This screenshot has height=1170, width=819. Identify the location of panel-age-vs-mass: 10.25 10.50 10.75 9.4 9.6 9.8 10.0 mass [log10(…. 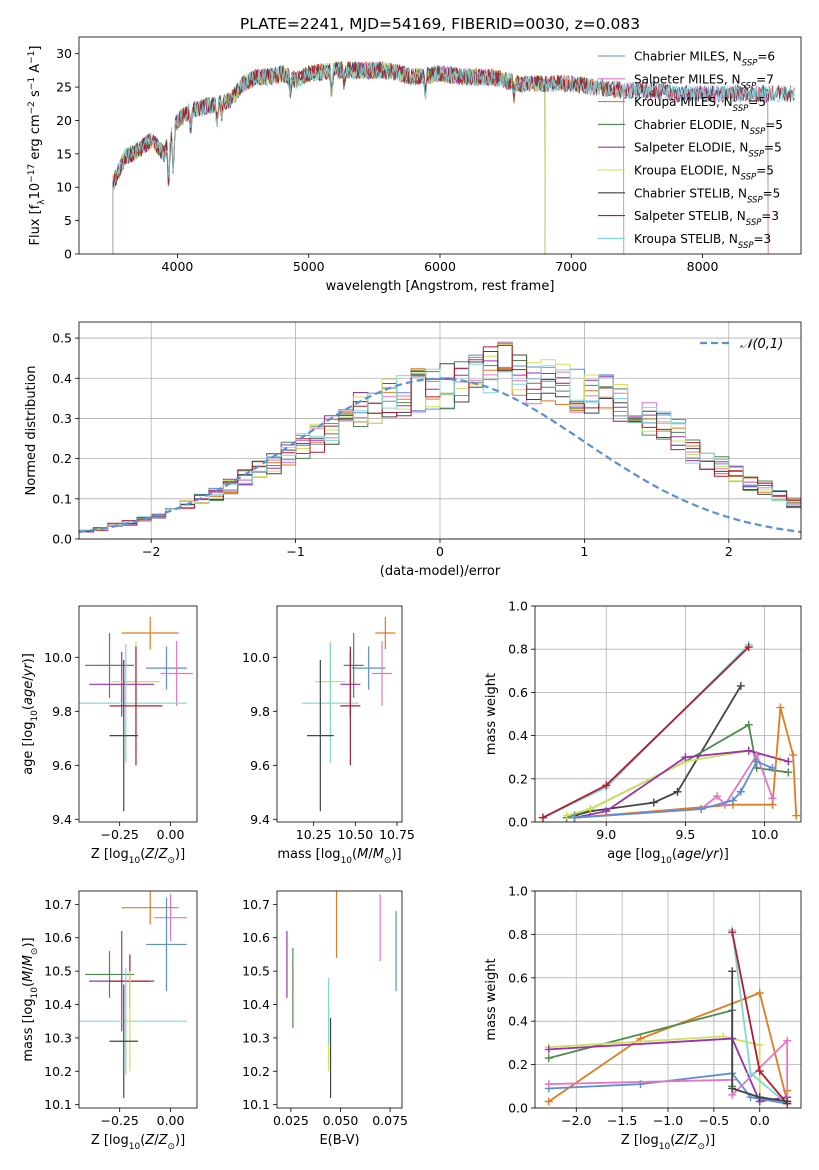
(328, 735).